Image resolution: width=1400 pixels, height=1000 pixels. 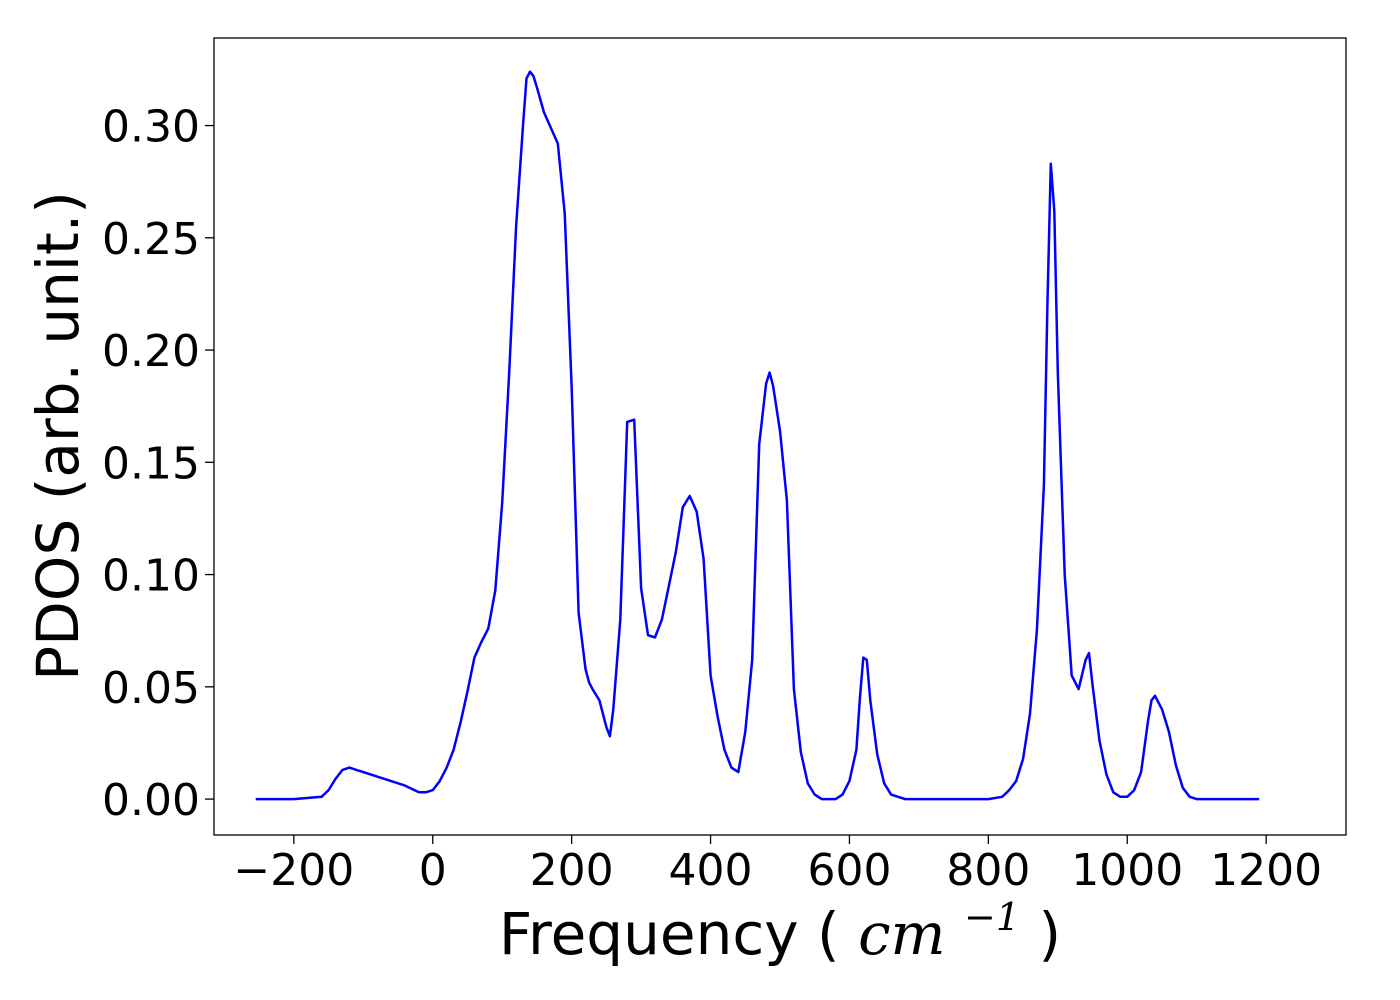 What do you see at coordinates (828, 934) in the screenshot?
I see `x-axis-label-paren-open: (` at bounding box center [828, 934].